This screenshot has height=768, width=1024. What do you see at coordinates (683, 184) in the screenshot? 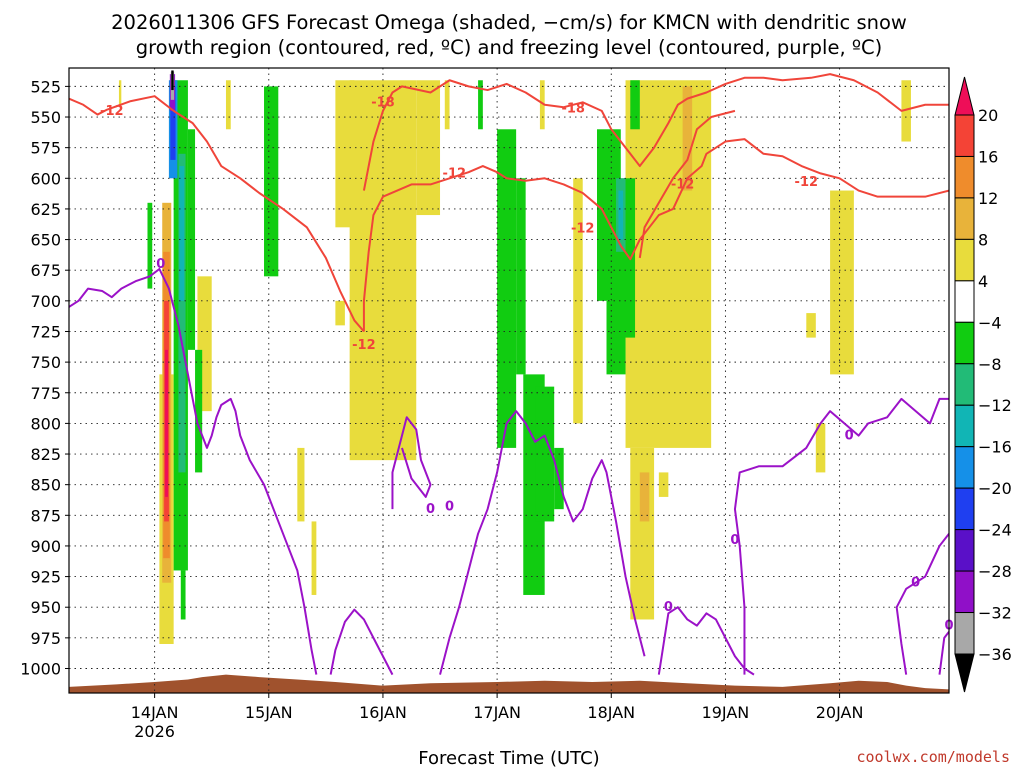
I see `dendritic-contour-label-2: -12` at bounding box center [683, 184].